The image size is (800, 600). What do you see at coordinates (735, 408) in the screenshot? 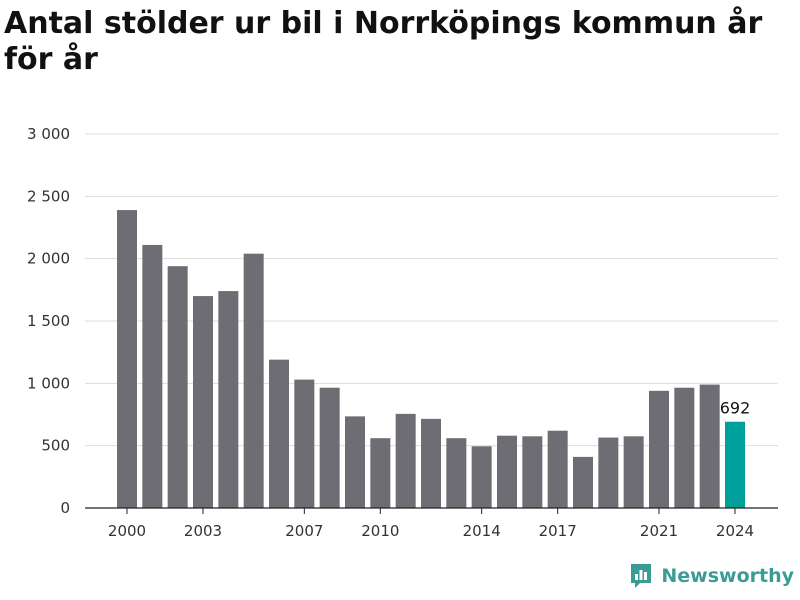
I see `data-label: 692` at bounding box center [735, 408].